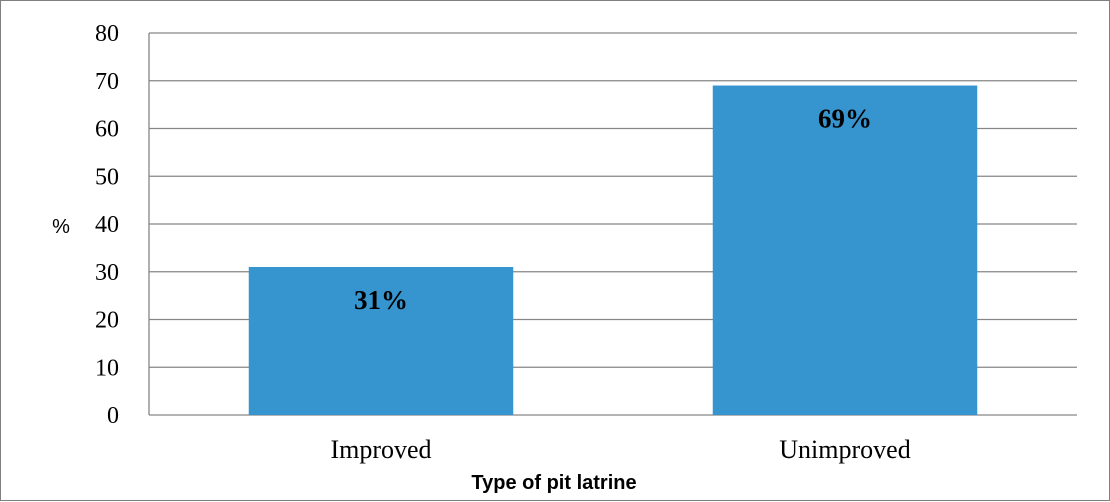 This screenshot has width=1110, height=502. What do you see at coordinates (553, 483) in the screenshot?
I see `x-axis-label: Type of pit latrine` at bounding box center [553, 483].